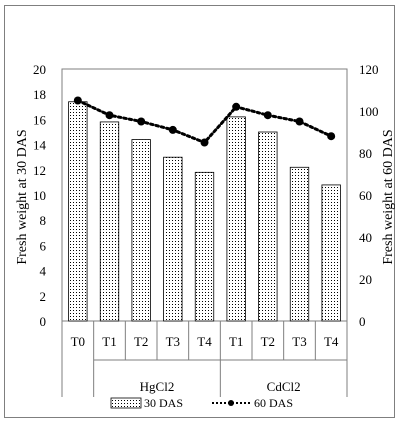 The image size is (400, 421). I want to click on left-tick-label: 18, so click(39, 94).